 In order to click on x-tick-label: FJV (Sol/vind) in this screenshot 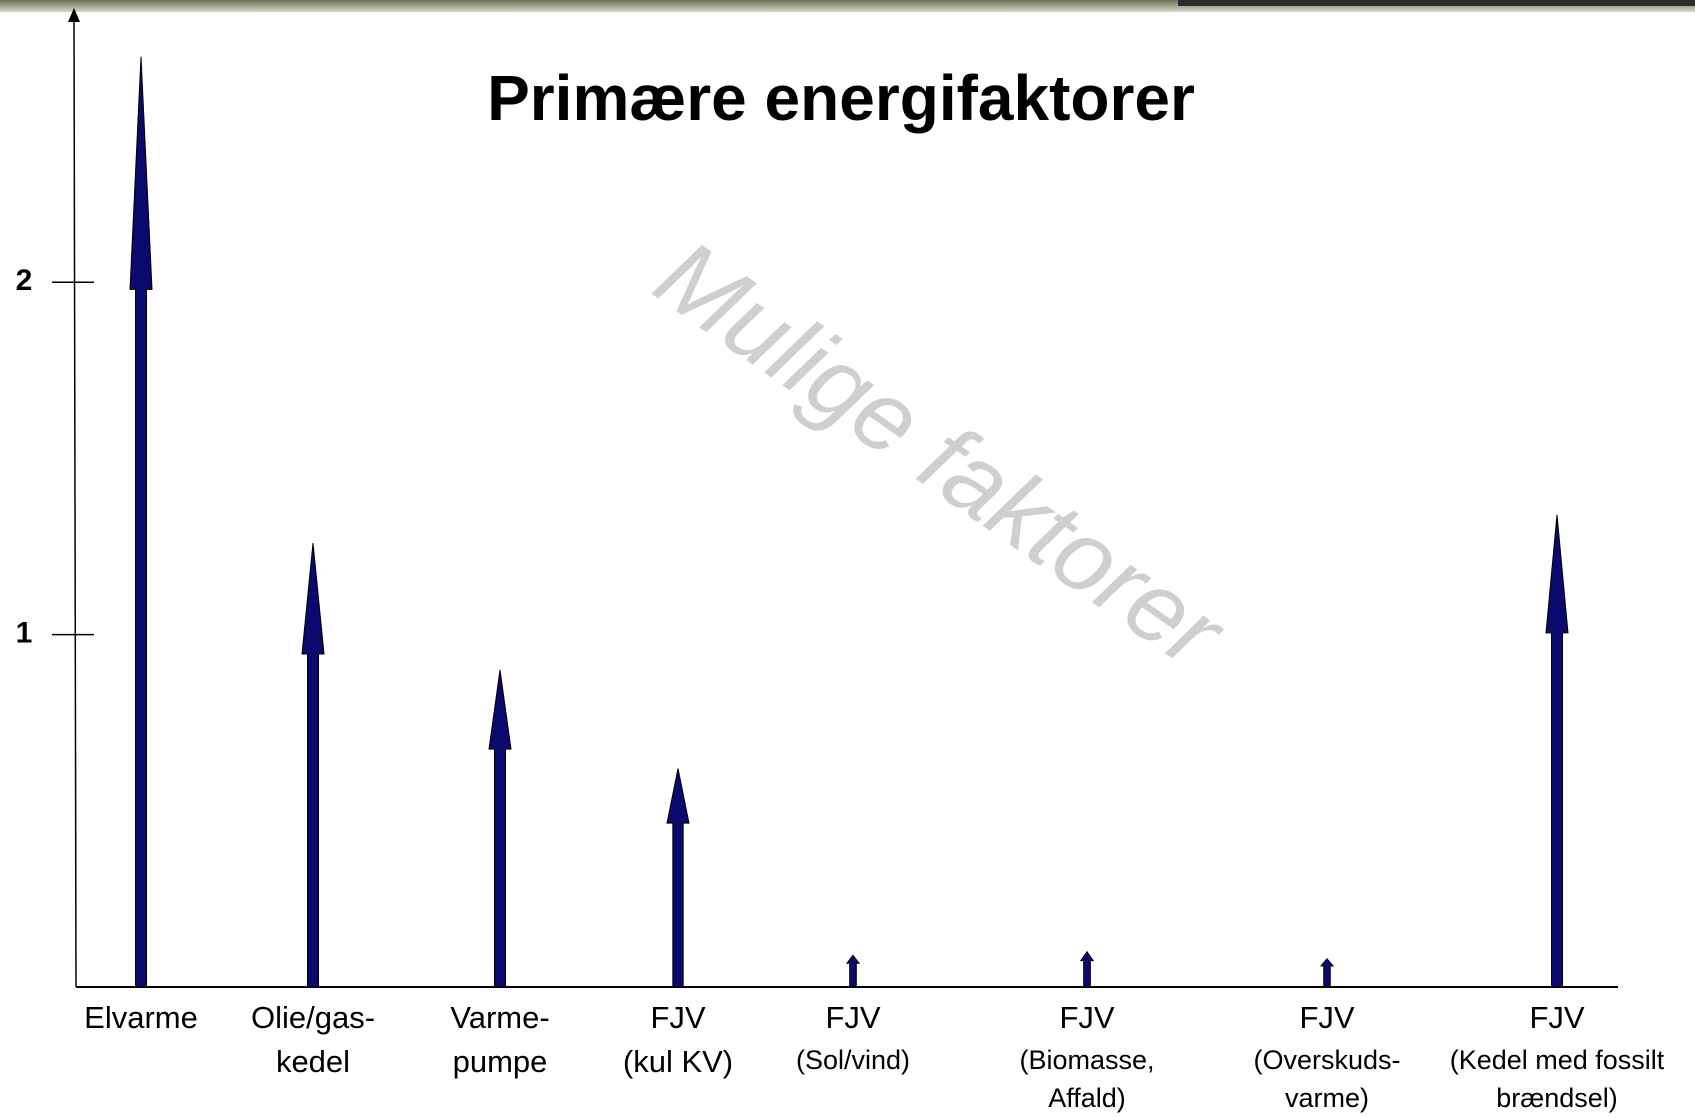, I will do `click(853, 1037)`.